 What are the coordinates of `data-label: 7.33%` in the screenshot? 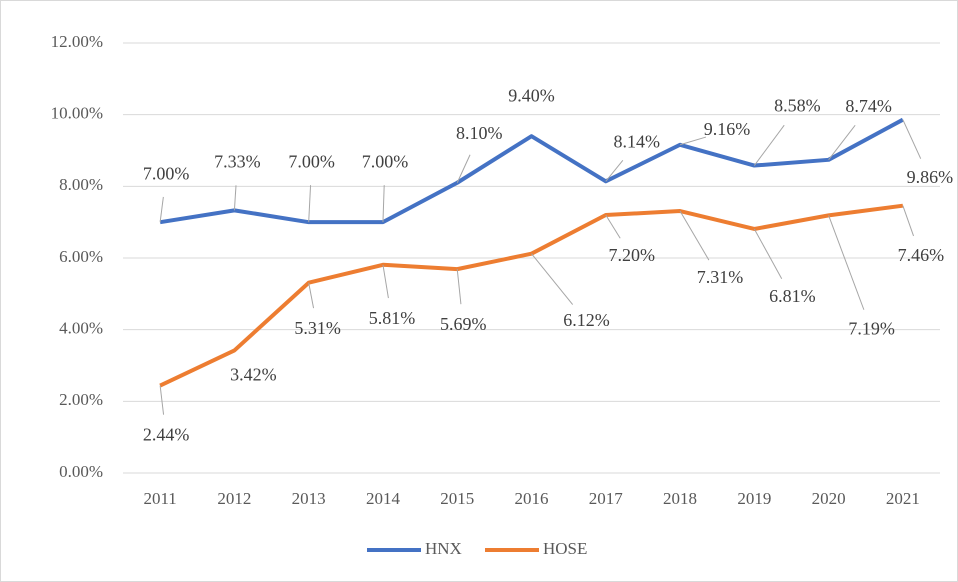 It's located at (237, 161).